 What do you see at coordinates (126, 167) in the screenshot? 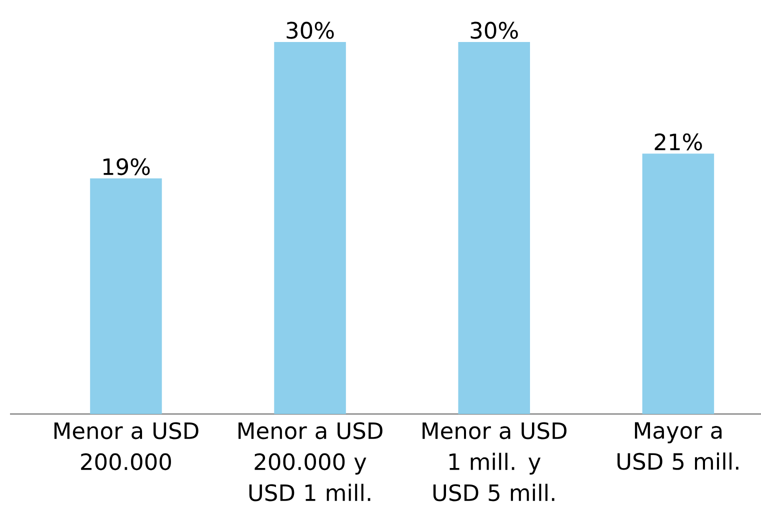
I see `data-label: 19%` at bounding box center [126, 167].